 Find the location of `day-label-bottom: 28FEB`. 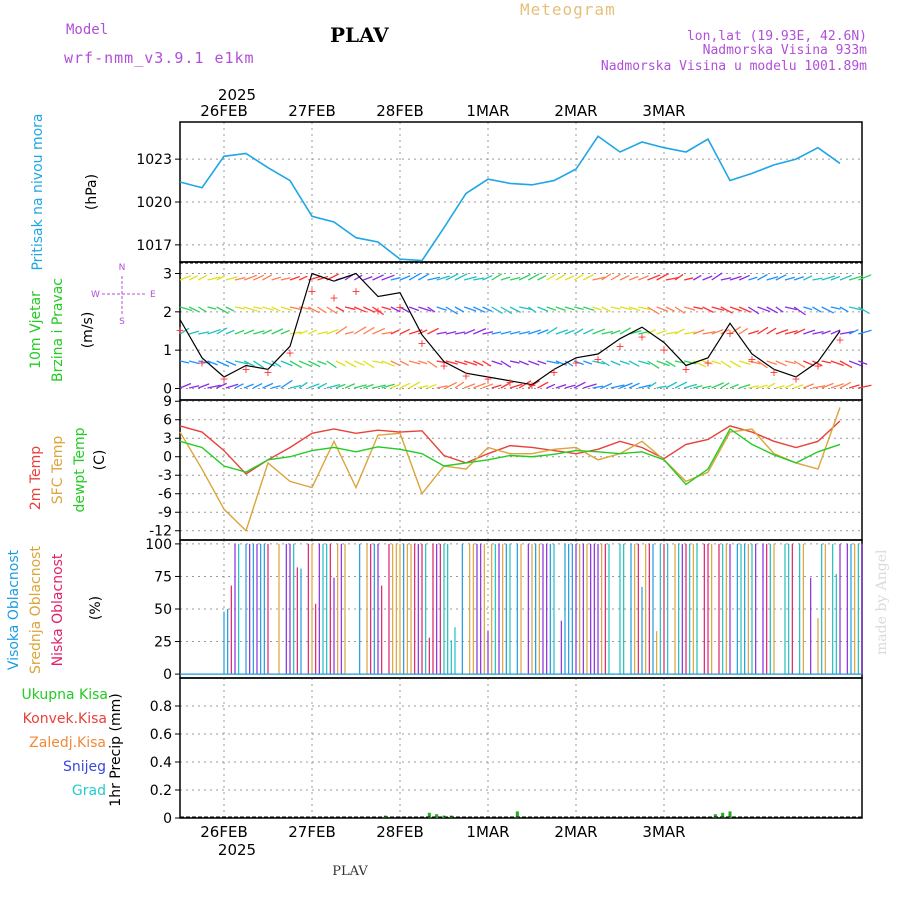

day-label-bottom: 28FEB is located at coordinates (399, 832).